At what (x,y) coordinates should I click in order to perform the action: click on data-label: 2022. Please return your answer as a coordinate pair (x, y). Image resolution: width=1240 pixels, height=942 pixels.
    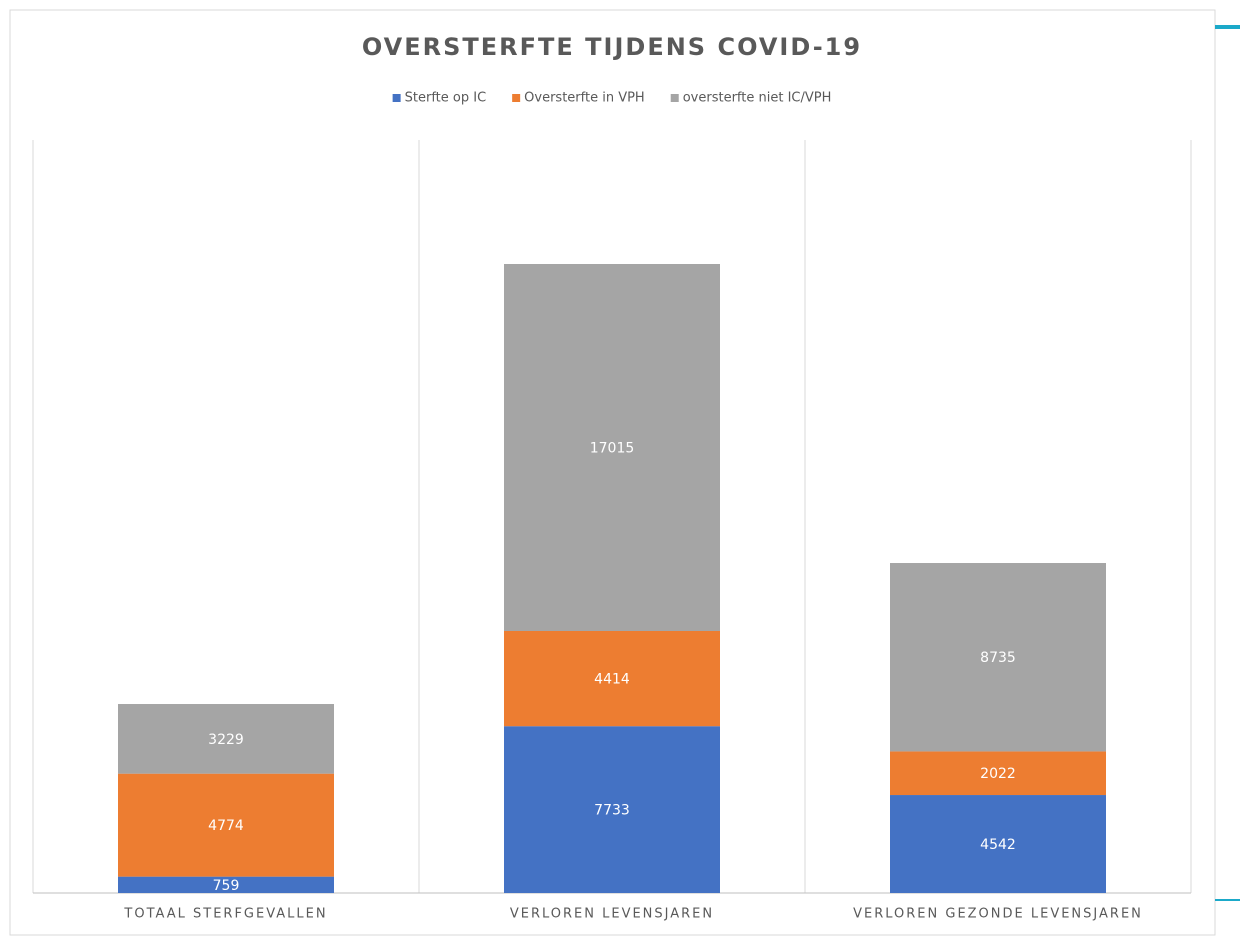
    Looking at the image, I should click on (998, 774).